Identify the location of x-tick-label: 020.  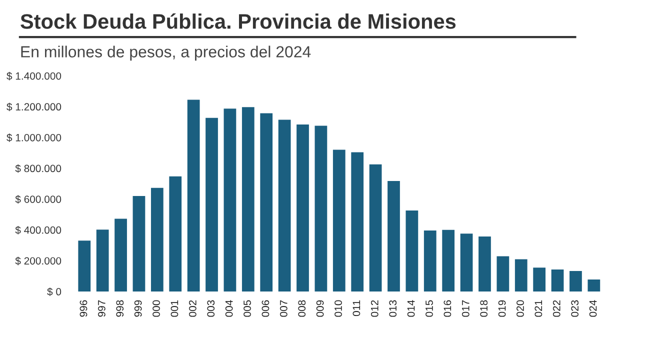
(520, 308).